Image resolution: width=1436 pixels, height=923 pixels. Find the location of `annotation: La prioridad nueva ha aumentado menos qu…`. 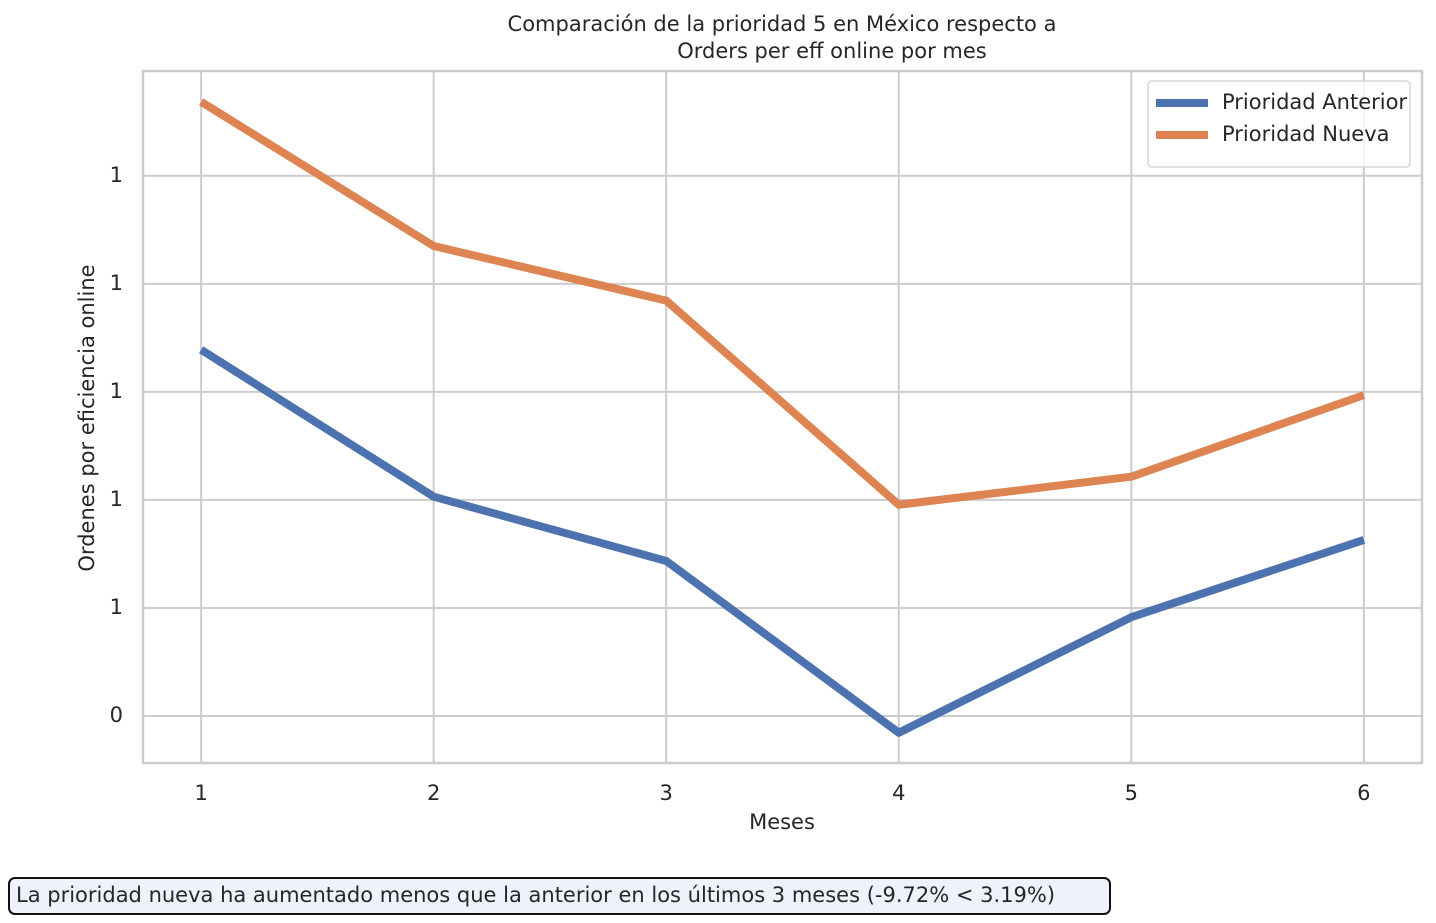

annotation: La prioridad nueva ha aumentado menos qu… is located at coordinates (535, 895).